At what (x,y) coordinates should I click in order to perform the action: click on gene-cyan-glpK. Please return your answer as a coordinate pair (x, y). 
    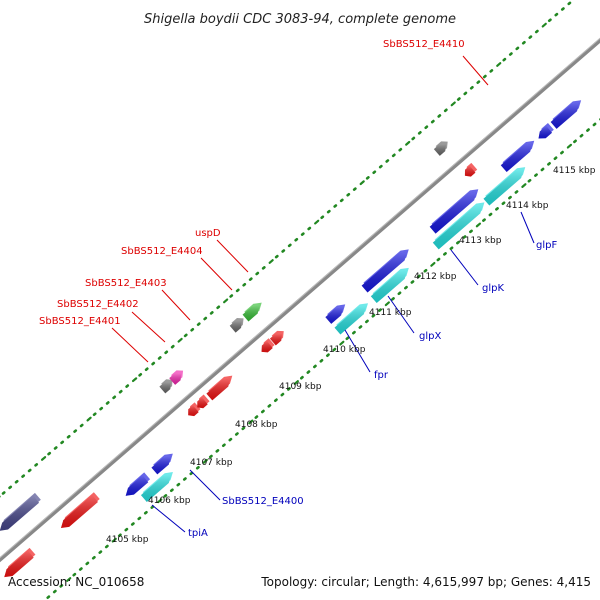
    Looking at the image, I should click on (458, 226).